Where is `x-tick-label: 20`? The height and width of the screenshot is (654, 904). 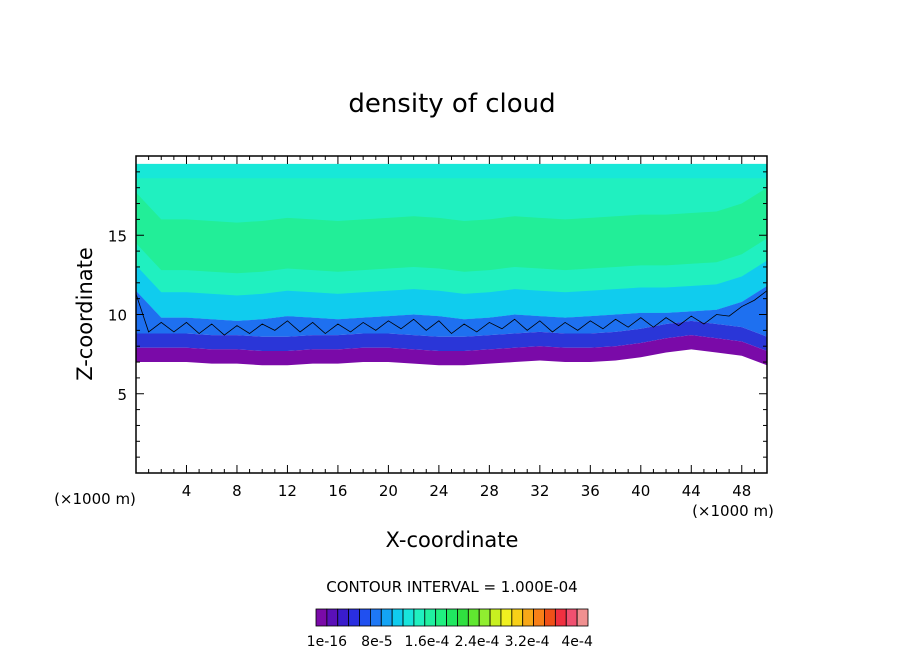 x-tick-label: 20 is located at coordinates (388, 491).